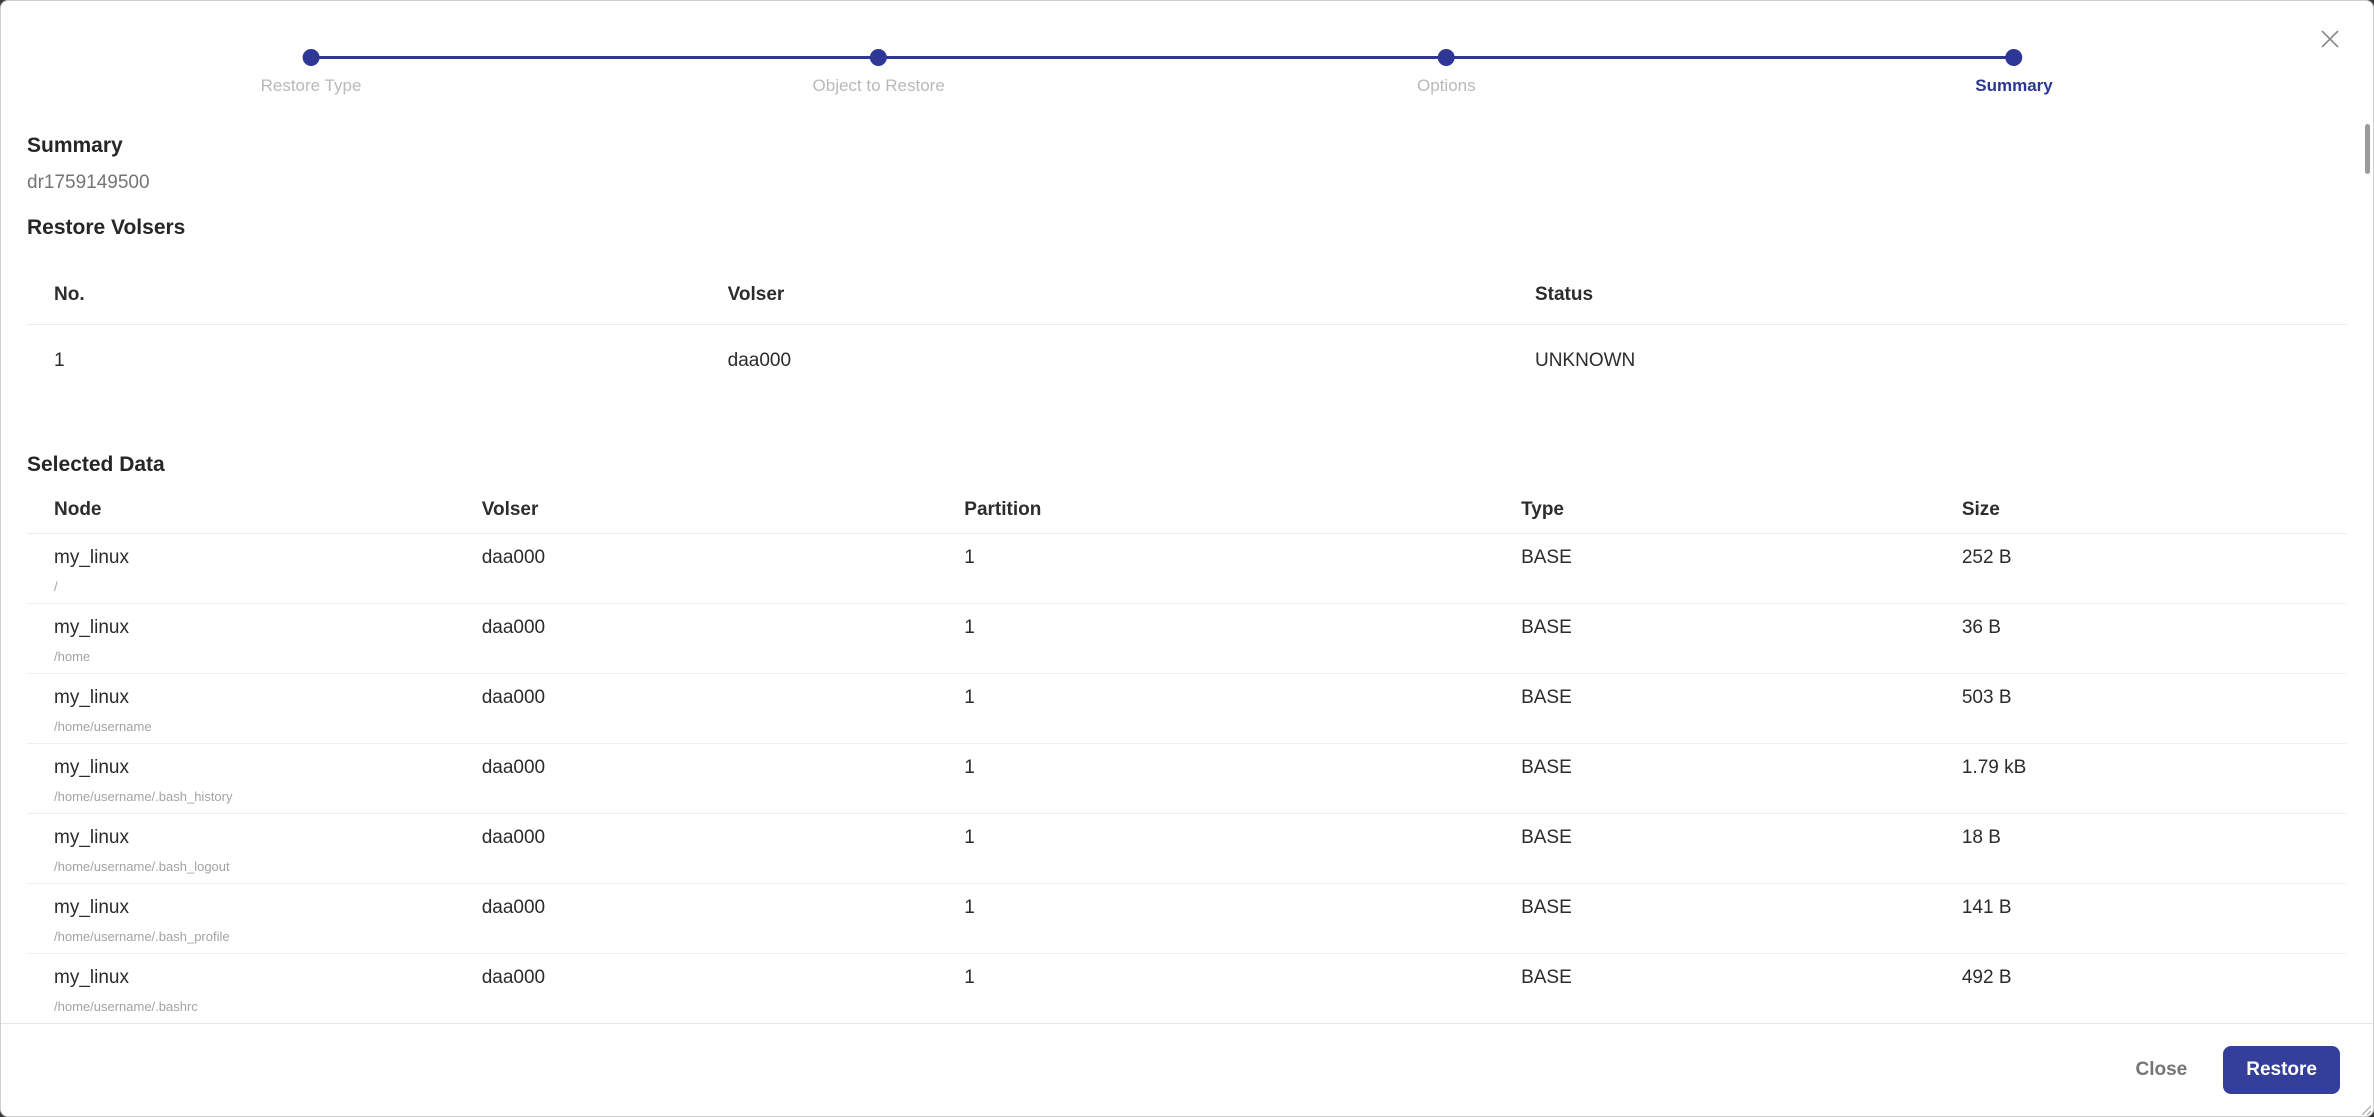 The width and height of the screenshot is (2374, 1117). I want to click on row-main: my_linux daa000 1 BASE 18 B, so click(1187, 837).